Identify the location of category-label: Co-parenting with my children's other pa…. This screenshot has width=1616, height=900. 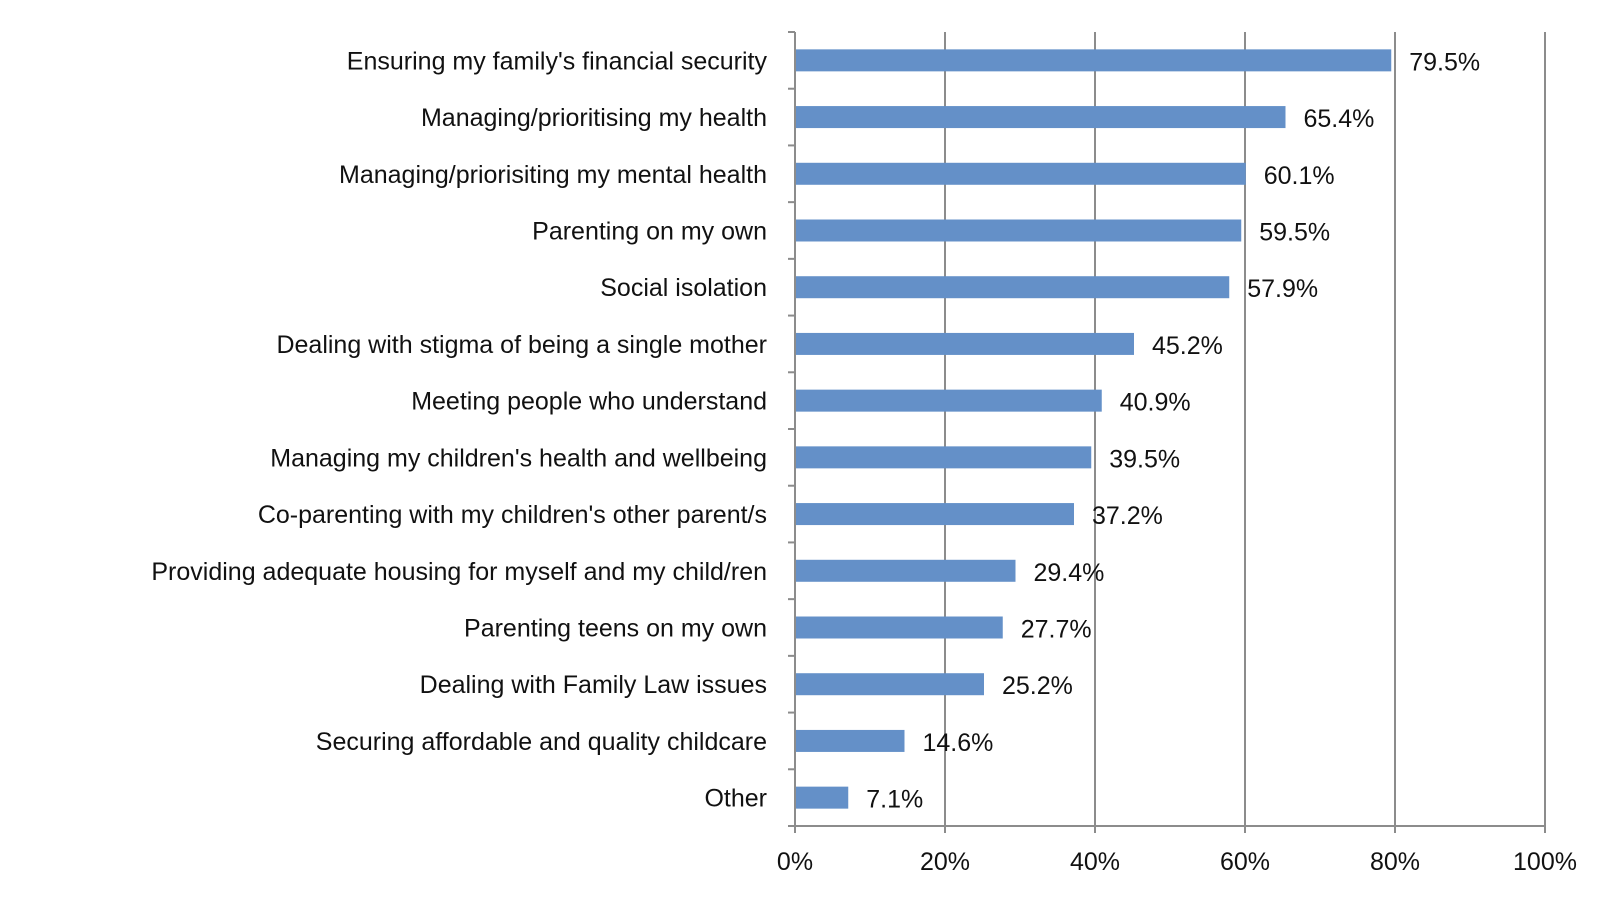
(512, 515).